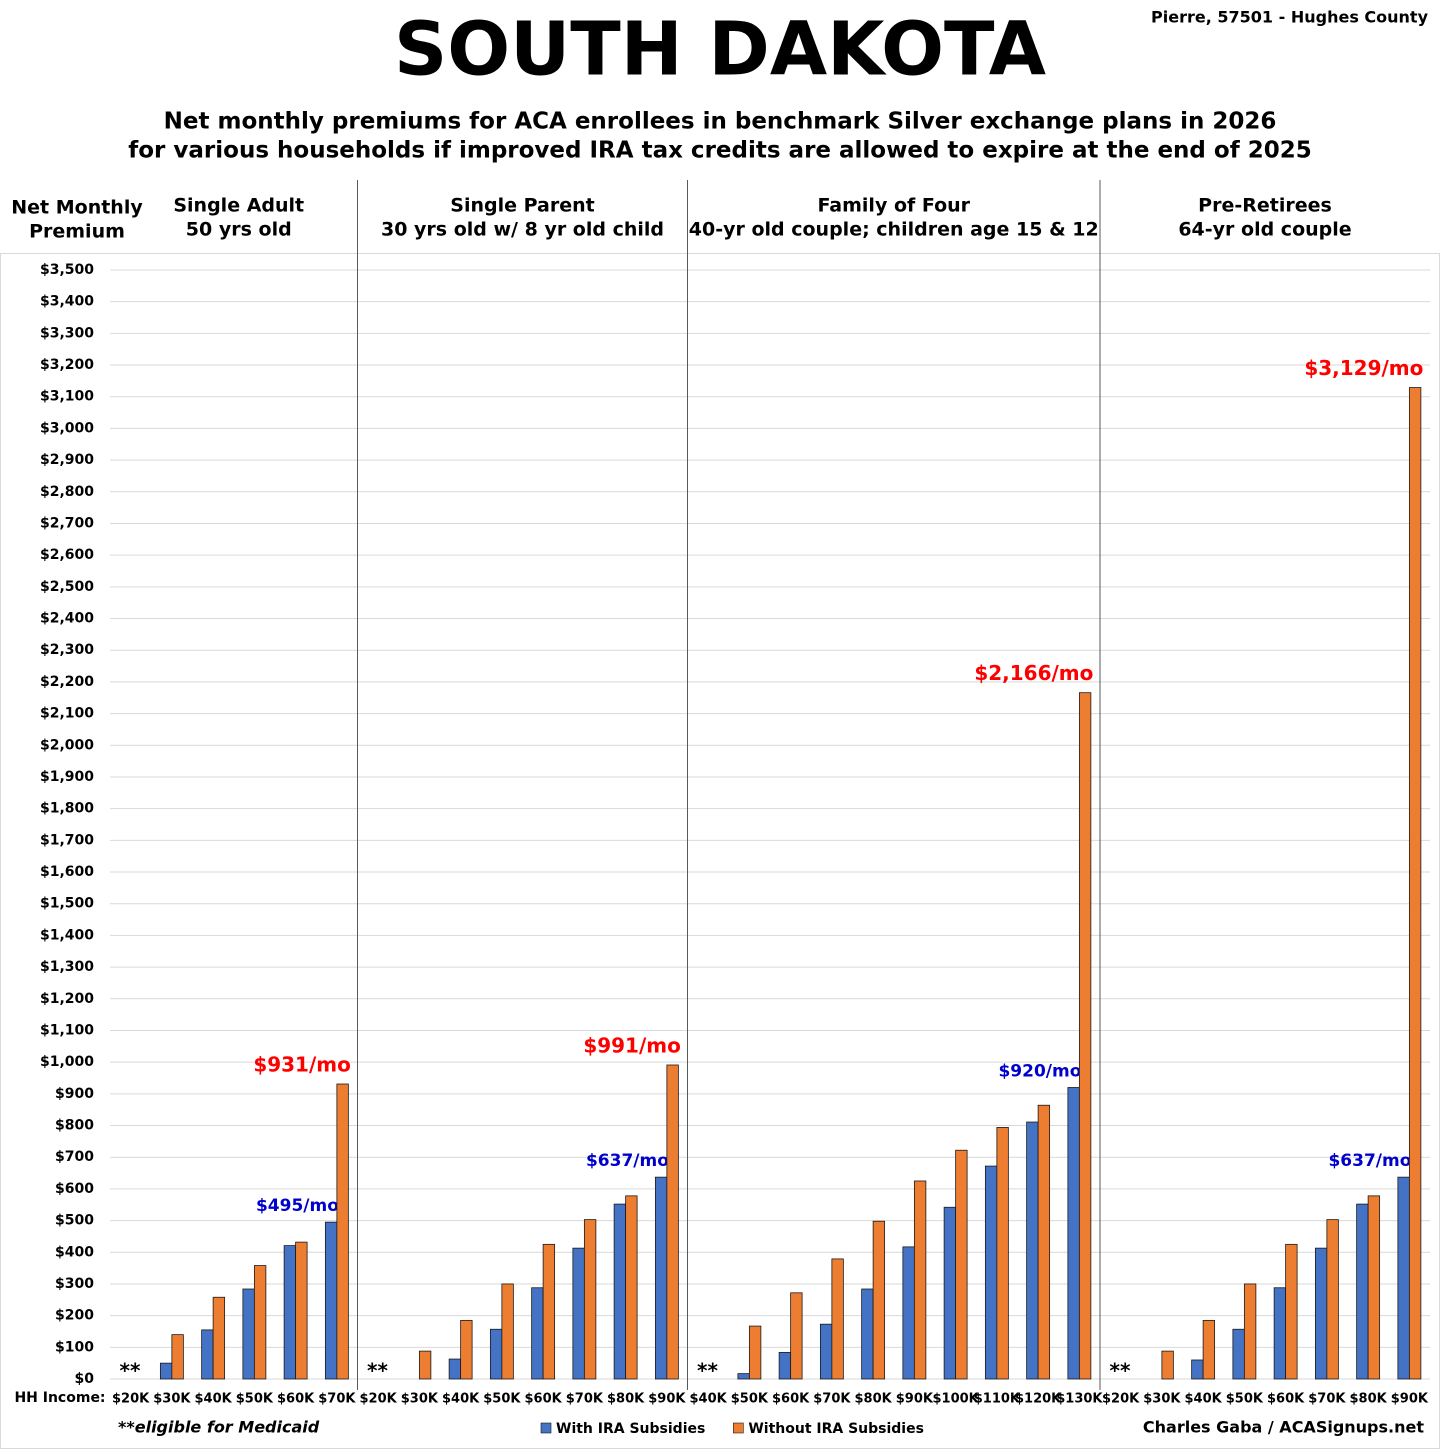  I want to click on legend-label: With IRA Subsidies, so click(630, 1429).